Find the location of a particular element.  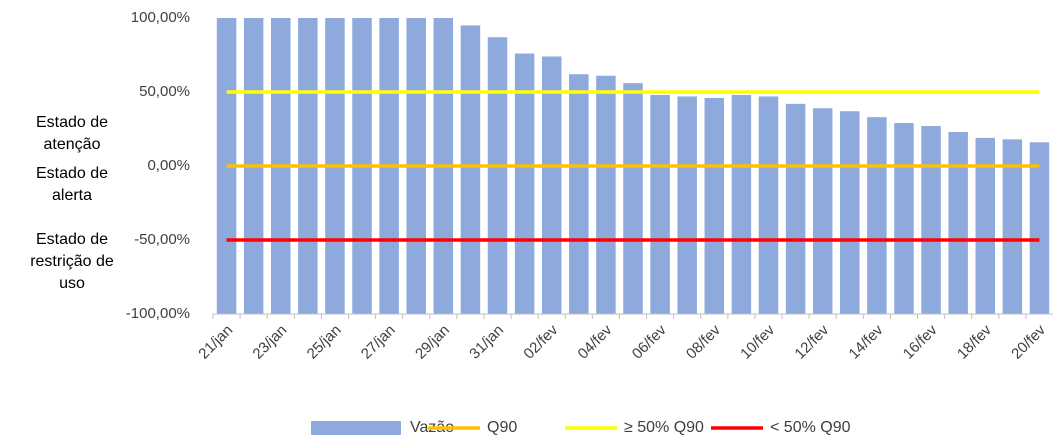

x-tick-label: 31/jan is located at coordinates (486, 342).